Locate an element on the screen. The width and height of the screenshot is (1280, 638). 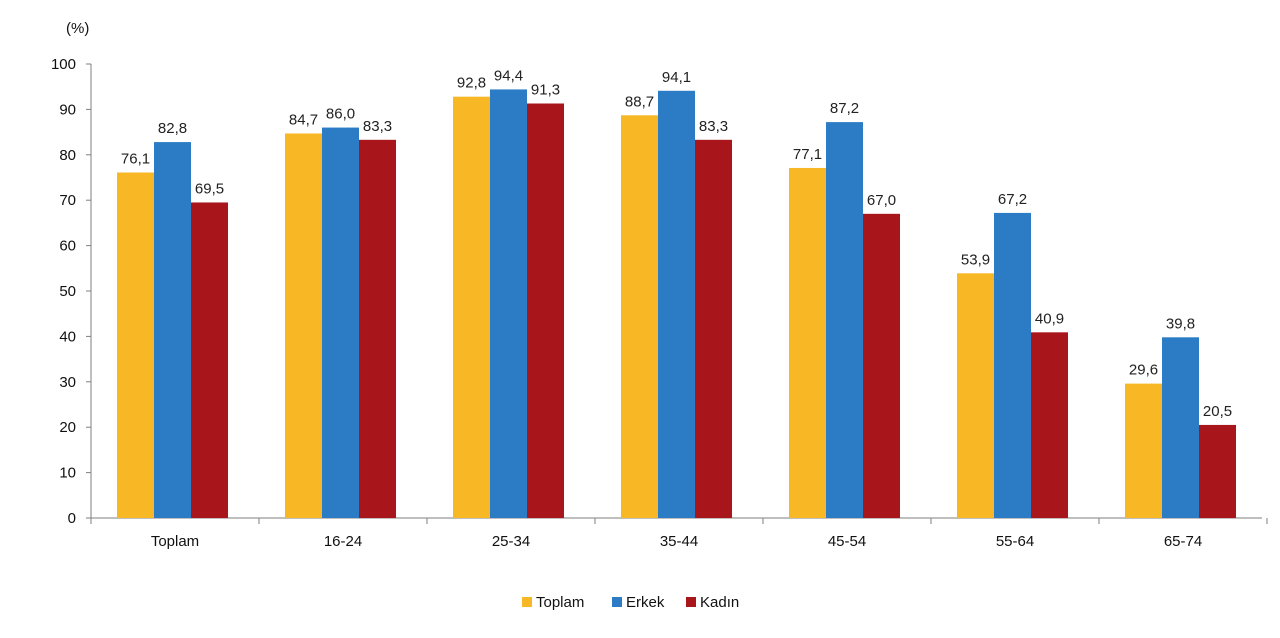
category-label: 35-44 is located at coordinates (679, 541).